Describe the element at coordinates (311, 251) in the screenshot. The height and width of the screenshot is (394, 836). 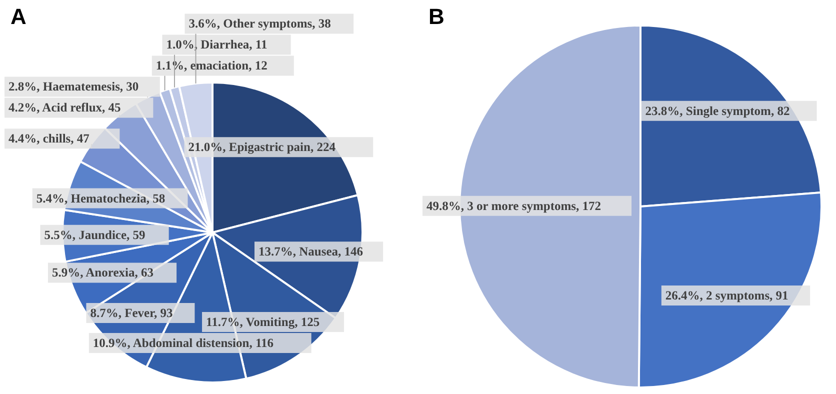
I see `data-label: 13.7%, Nausea, 146` at that location.